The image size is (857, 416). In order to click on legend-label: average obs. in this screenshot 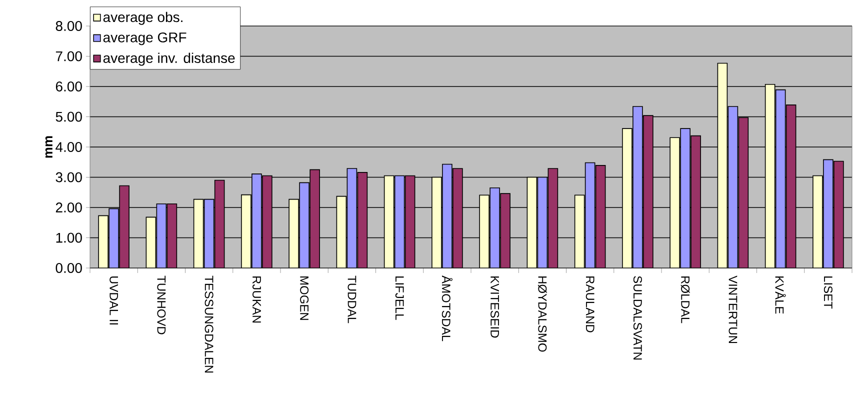, I will do `click(142, 18)`.